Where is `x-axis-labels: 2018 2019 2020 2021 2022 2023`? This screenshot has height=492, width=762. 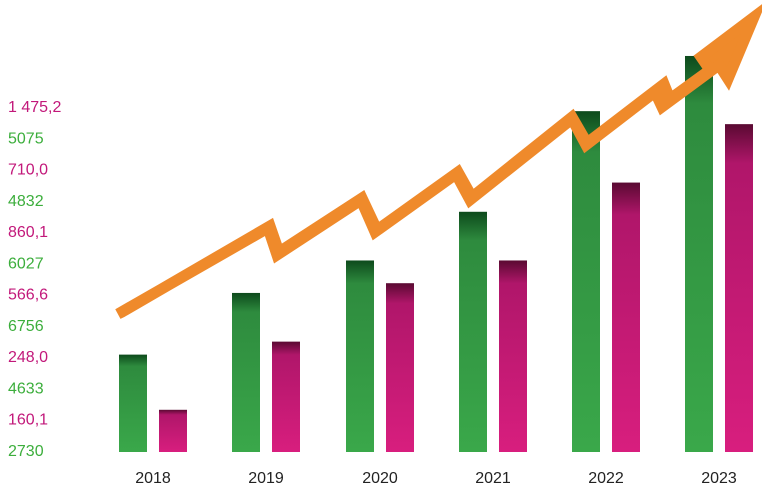
x-axis-labels: 2018 2019 2020 2021 2022 2023 is located at coordinates (436, 478).